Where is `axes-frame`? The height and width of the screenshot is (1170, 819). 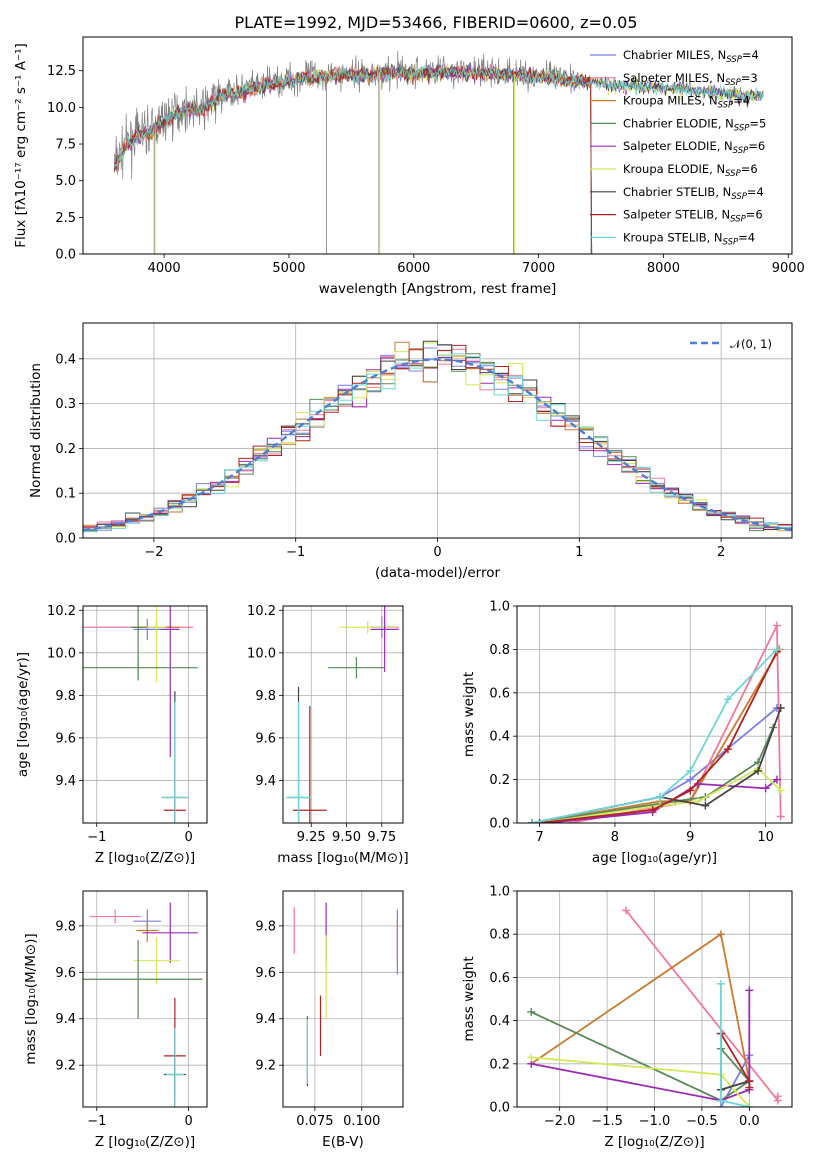
axes-frame is located at coordinates (145, 714).